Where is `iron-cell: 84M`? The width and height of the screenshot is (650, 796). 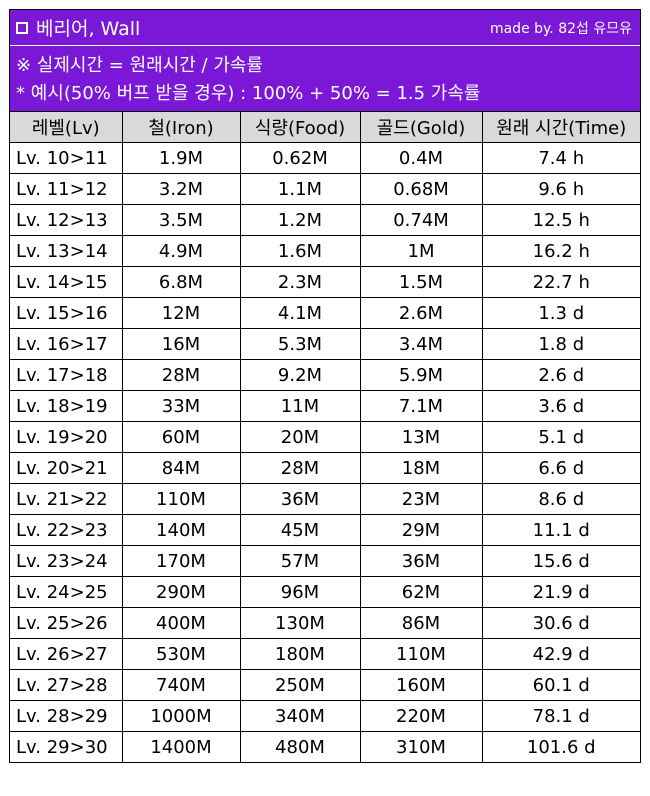 iron-cell: 84M is located at coordinates (181, 468).